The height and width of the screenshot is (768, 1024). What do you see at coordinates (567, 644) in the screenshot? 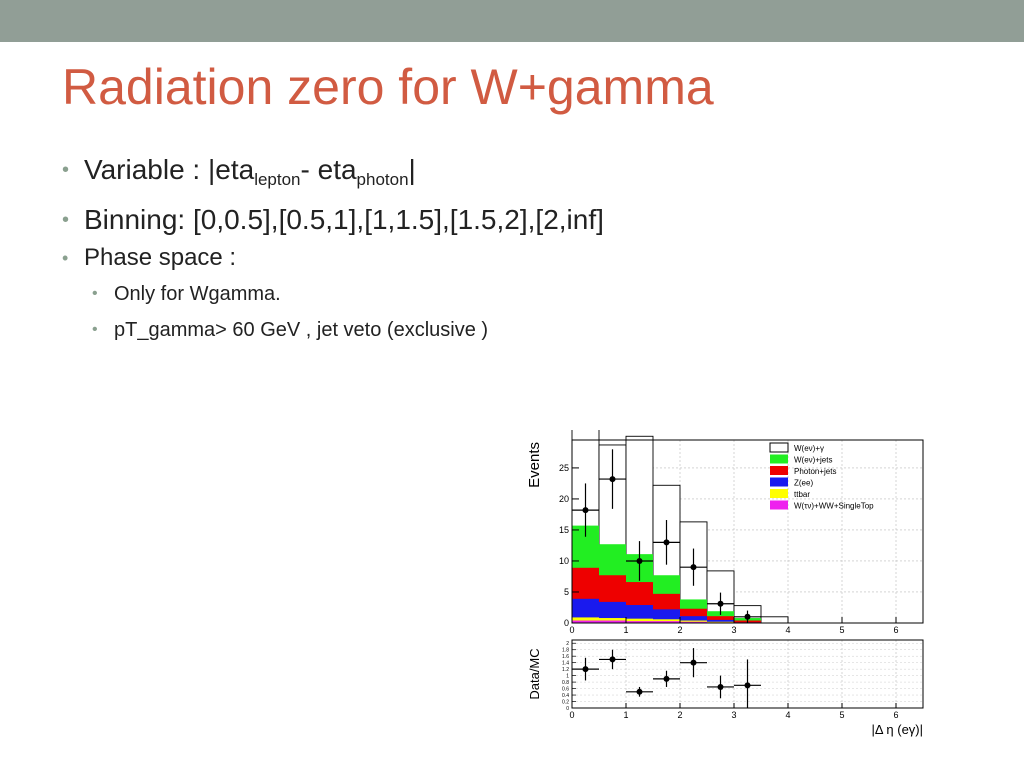
I see `lower-y-tick-label: 2` at bounding box center [567, 644].